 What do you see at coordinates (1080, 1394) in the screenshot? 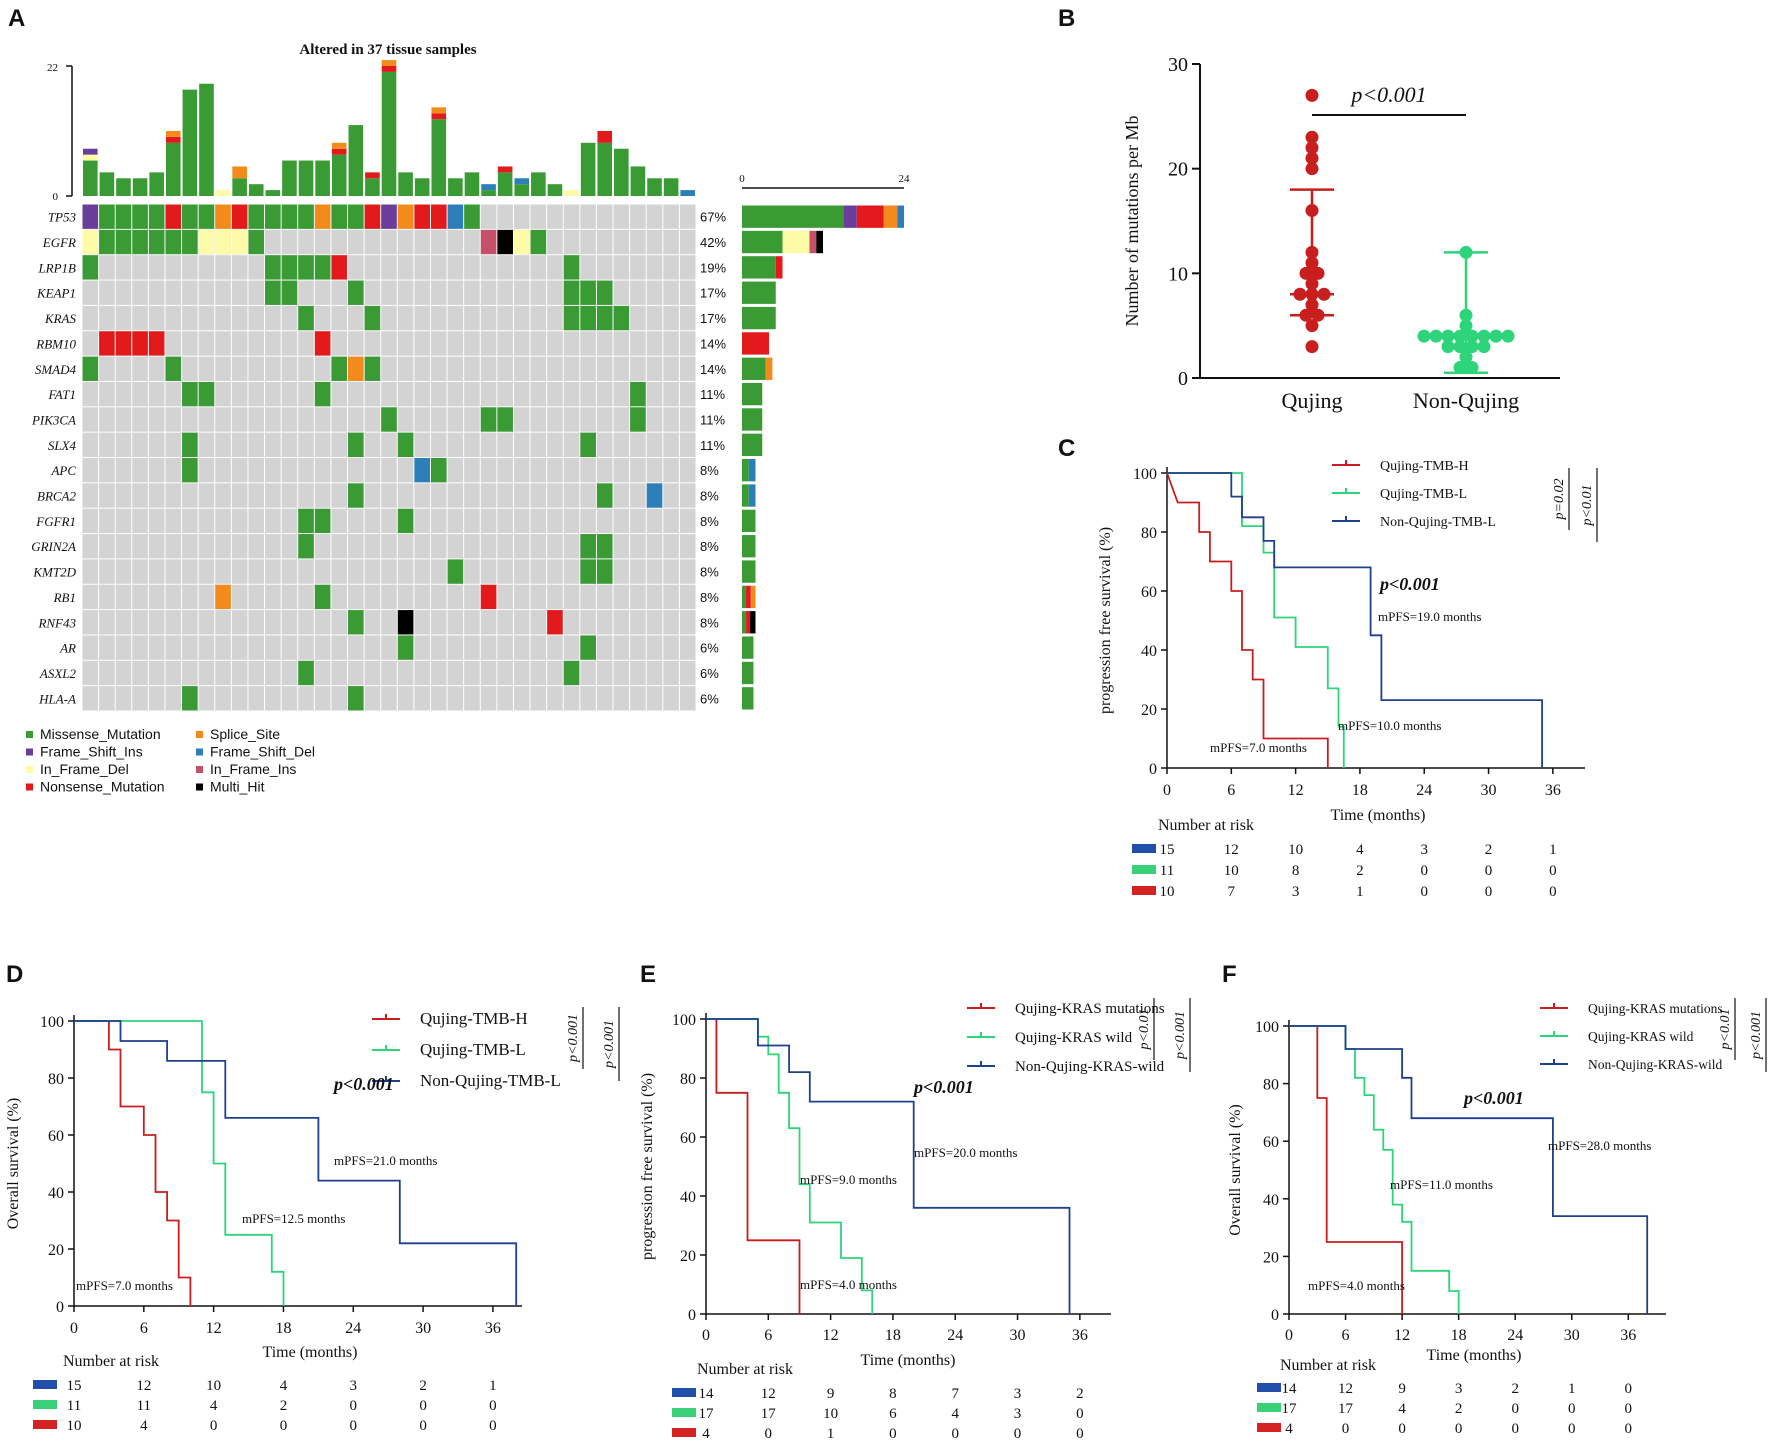
I see `risk-count-E: 2` at bounding box center [1080, 1394].